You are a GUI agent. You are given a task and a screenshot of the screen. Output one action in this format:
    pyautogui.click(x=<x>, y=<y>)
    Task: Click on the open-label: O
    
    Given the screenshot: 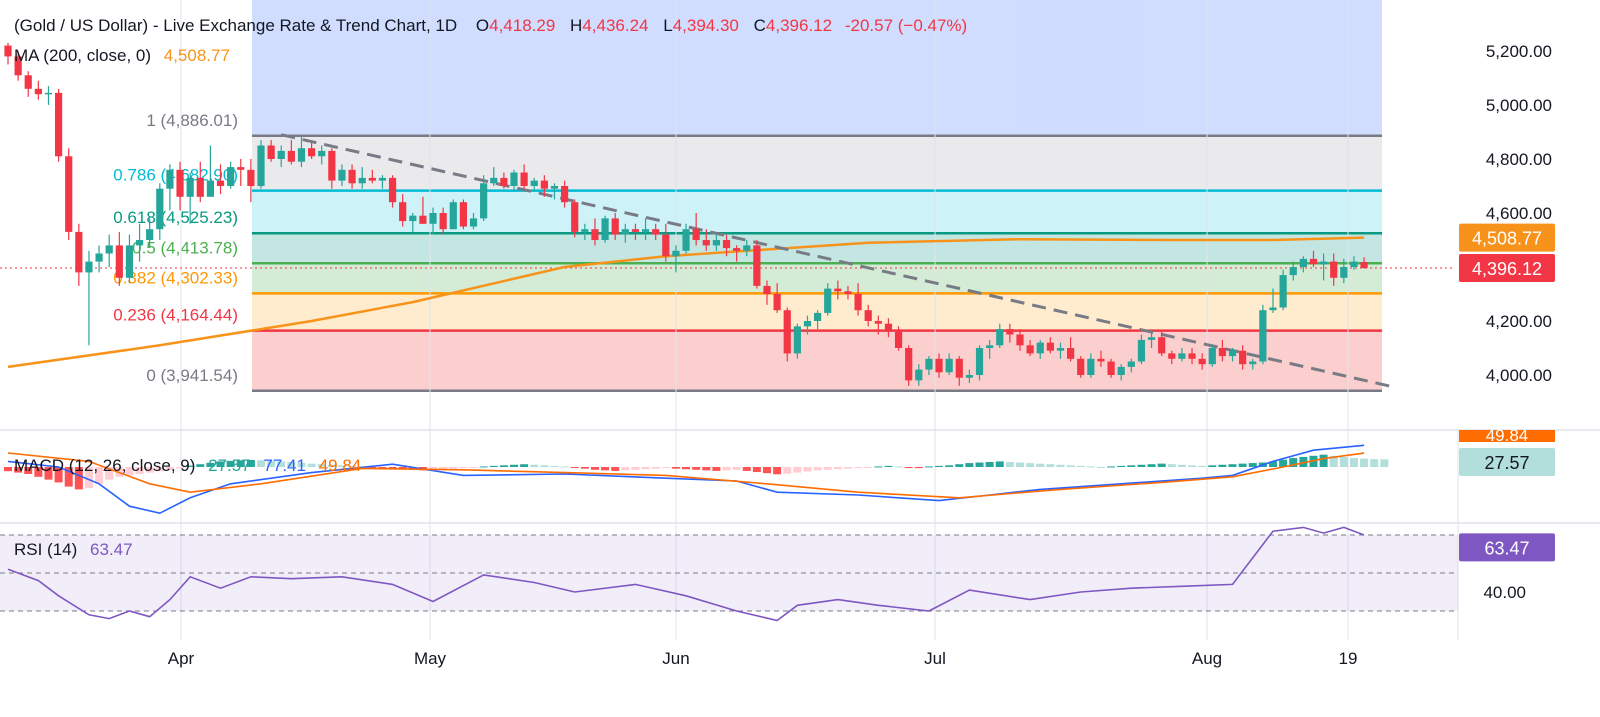 What is the action you would take?
    pyautogui.click(x=482, y=25)
    